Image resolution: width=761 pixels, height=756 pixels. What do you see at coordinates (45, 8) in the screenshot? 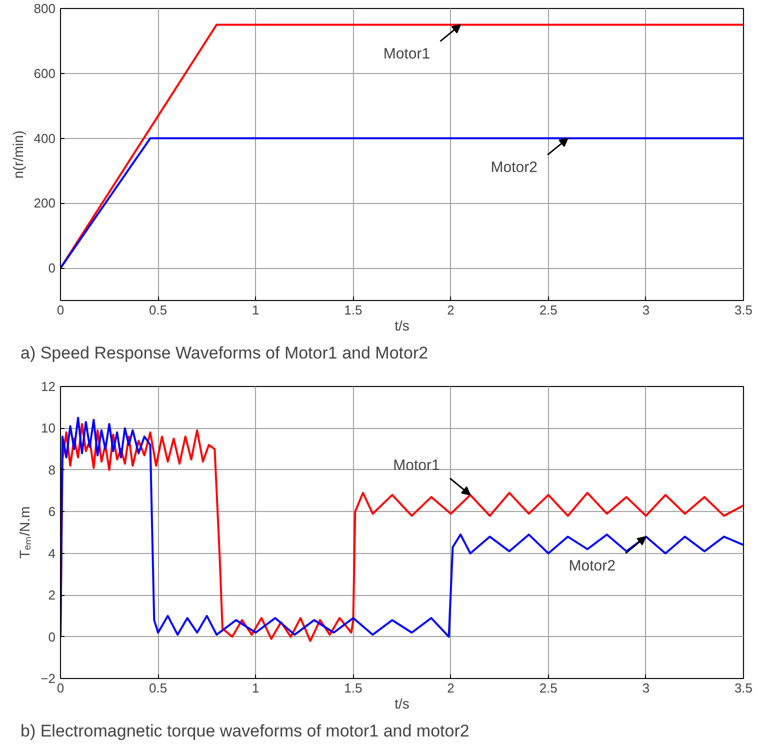
I see `y-tick-label: 800` at bounding box center [45, 8].